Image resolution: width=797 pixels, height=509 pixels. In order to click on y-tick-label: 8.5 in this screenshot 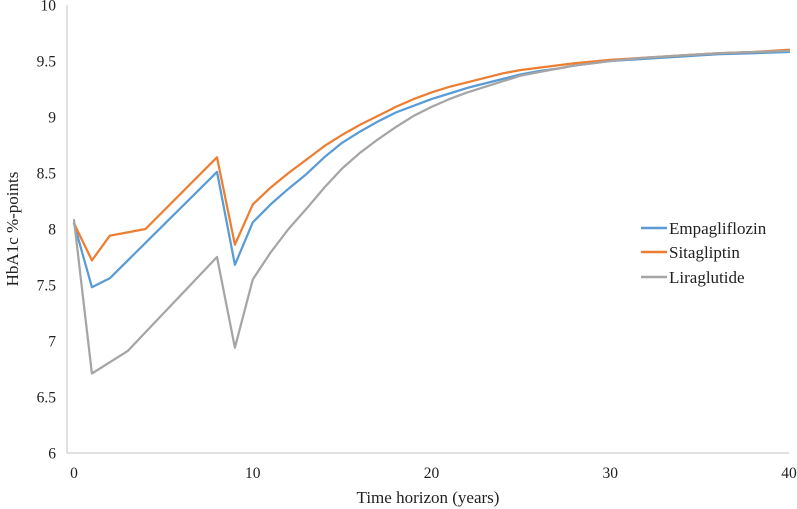, I will do `click(47, 174)`.